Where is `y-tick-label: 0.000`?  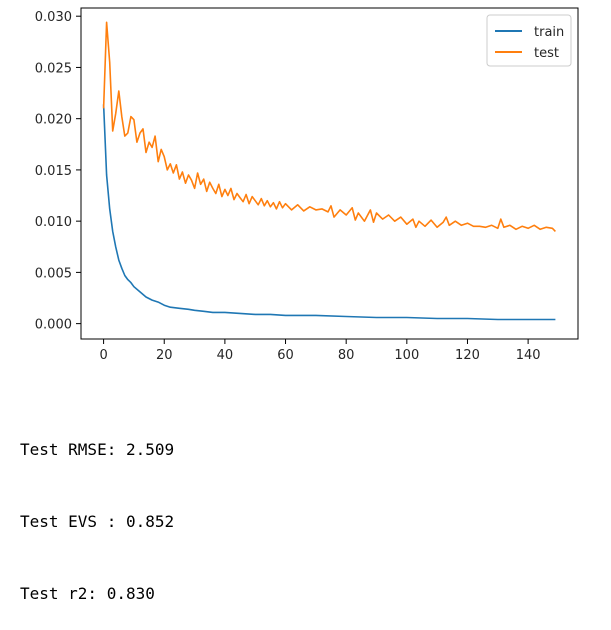 y-tick-label: 0.000 is located at coordinates (53, 325).